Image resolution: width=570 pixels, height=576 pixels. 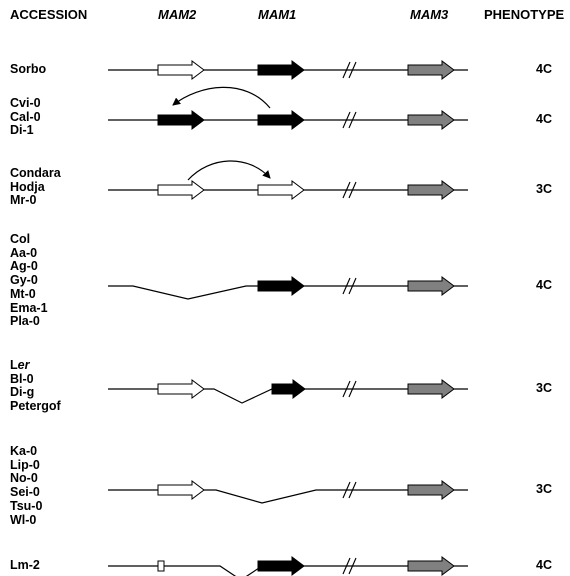 What do you see at coordinates (161, 566) in the screenshot?
I see `row-7-mam2-remnant` at bounding box center [161, 566].